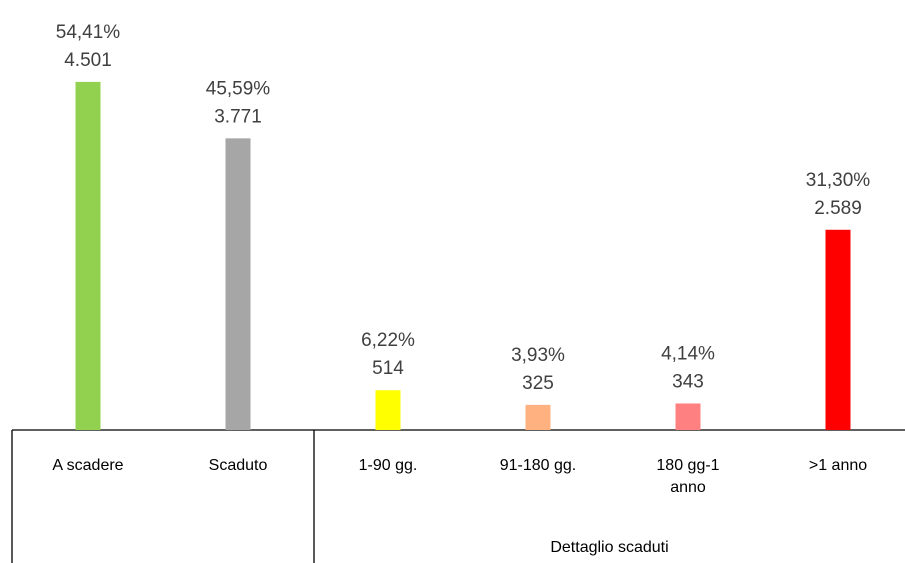  Describe the element at coordinates (238, 465) in the screenshot. I see `x-tick-label: Scaduto` at that location.